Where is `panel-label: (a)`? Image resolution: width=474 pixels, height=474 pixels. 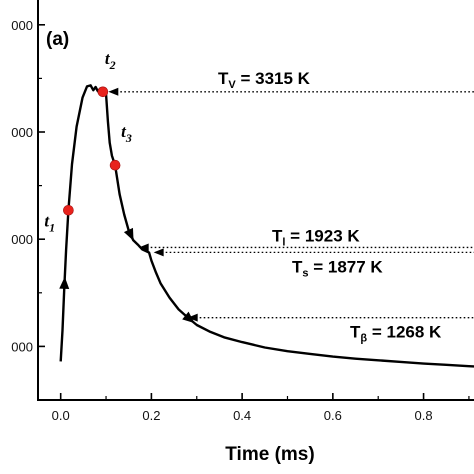
panel-label: (a) is located at coordinates (57, 39).